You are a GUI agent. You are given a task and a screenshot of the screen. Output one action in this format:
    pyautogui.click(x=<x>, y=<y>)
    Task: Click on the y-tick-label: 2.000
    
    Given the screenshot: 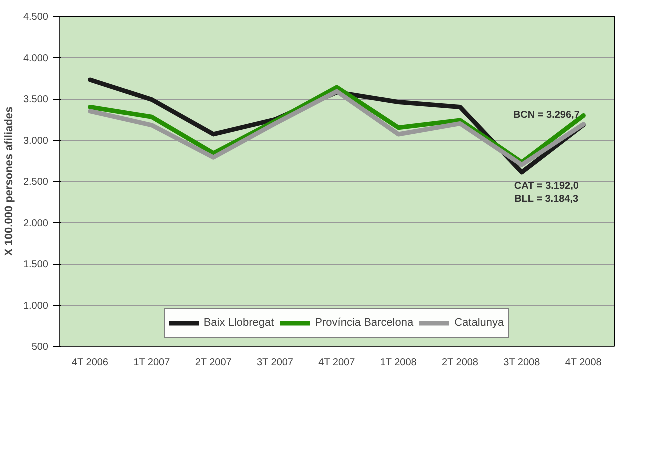 What is the action you would take?
    pyautogui.click(x=36, y=224)
    